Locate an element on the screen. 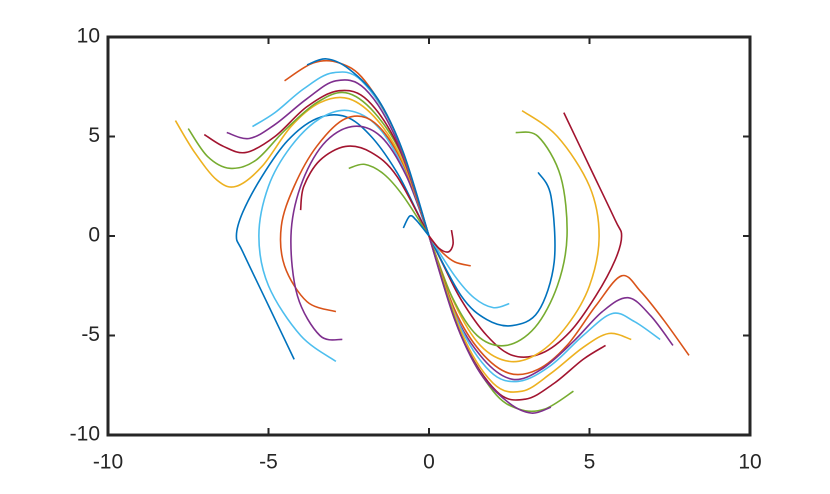  x-tick-label: -5 is located at coordinates (268, 462).